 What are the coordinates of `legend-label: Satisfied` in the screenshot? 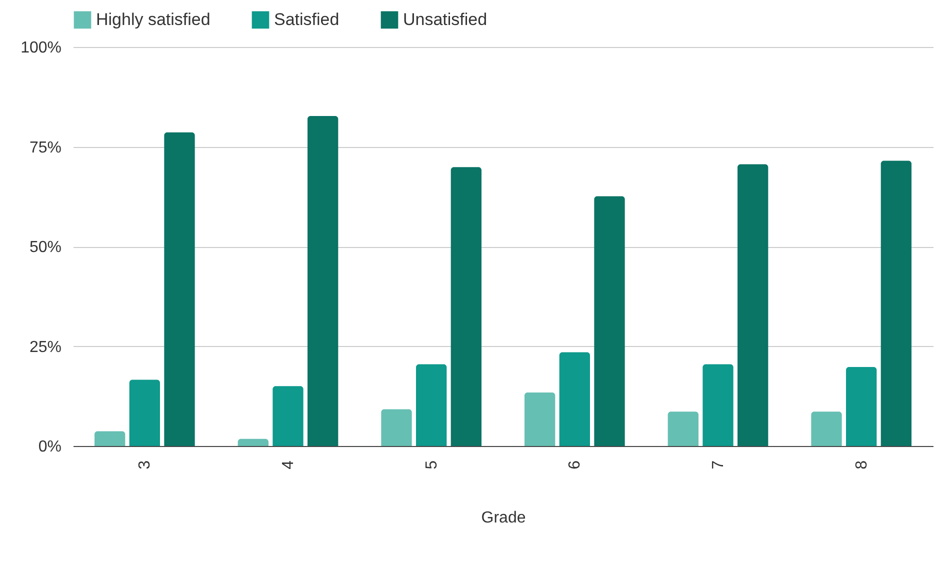 It's located at (307, 19).